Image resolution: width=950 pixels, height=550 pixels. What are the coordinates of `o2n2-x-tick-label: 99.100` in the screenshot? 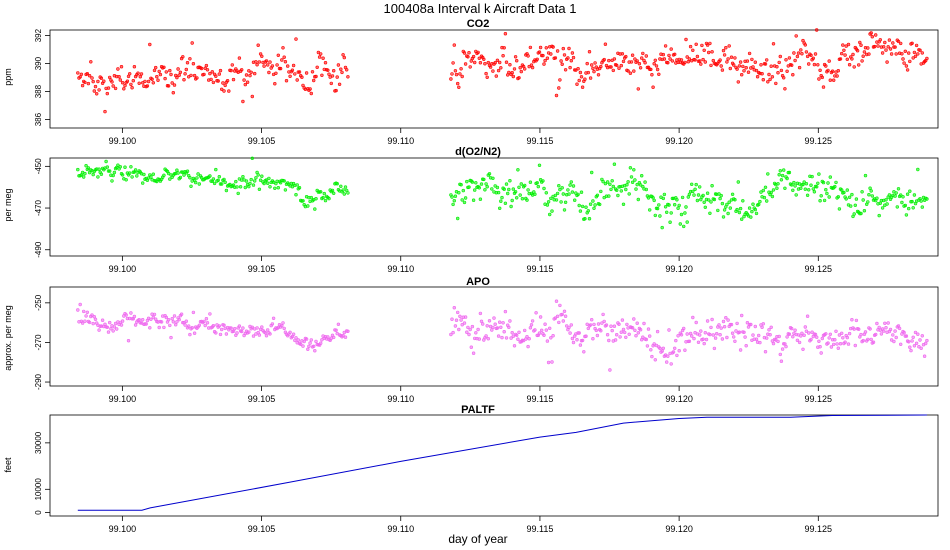 It's located at (123, 269).